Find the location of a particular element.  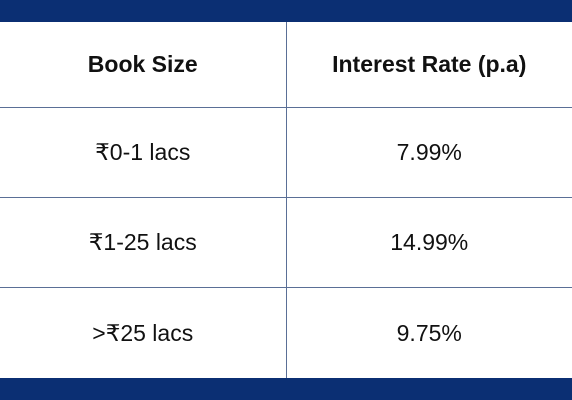

bottom-accent-bar is located at coordinates (286, 389).